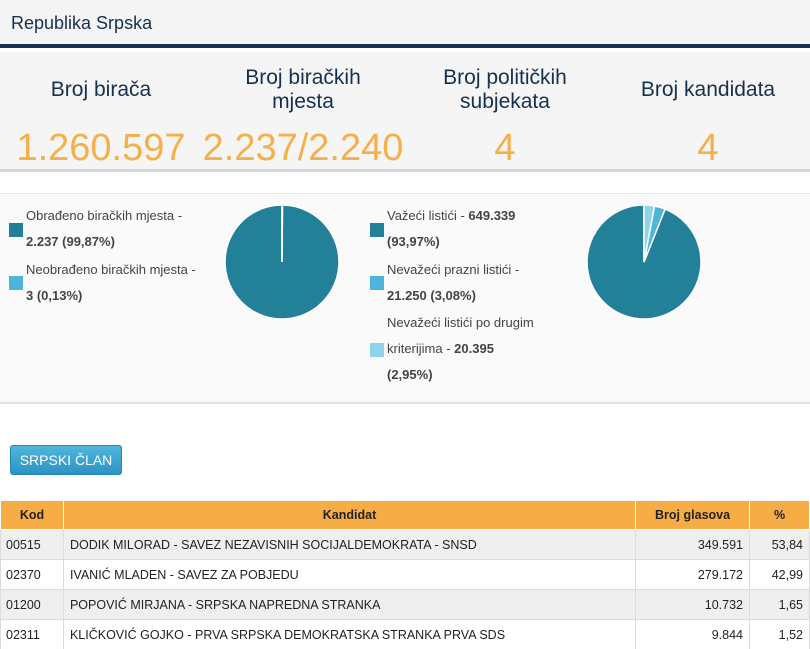 The image size is (810, 649). Describe the element at coordinates (779, 574) in the screenshot. I see `cell-percent: 42,99` at that location.